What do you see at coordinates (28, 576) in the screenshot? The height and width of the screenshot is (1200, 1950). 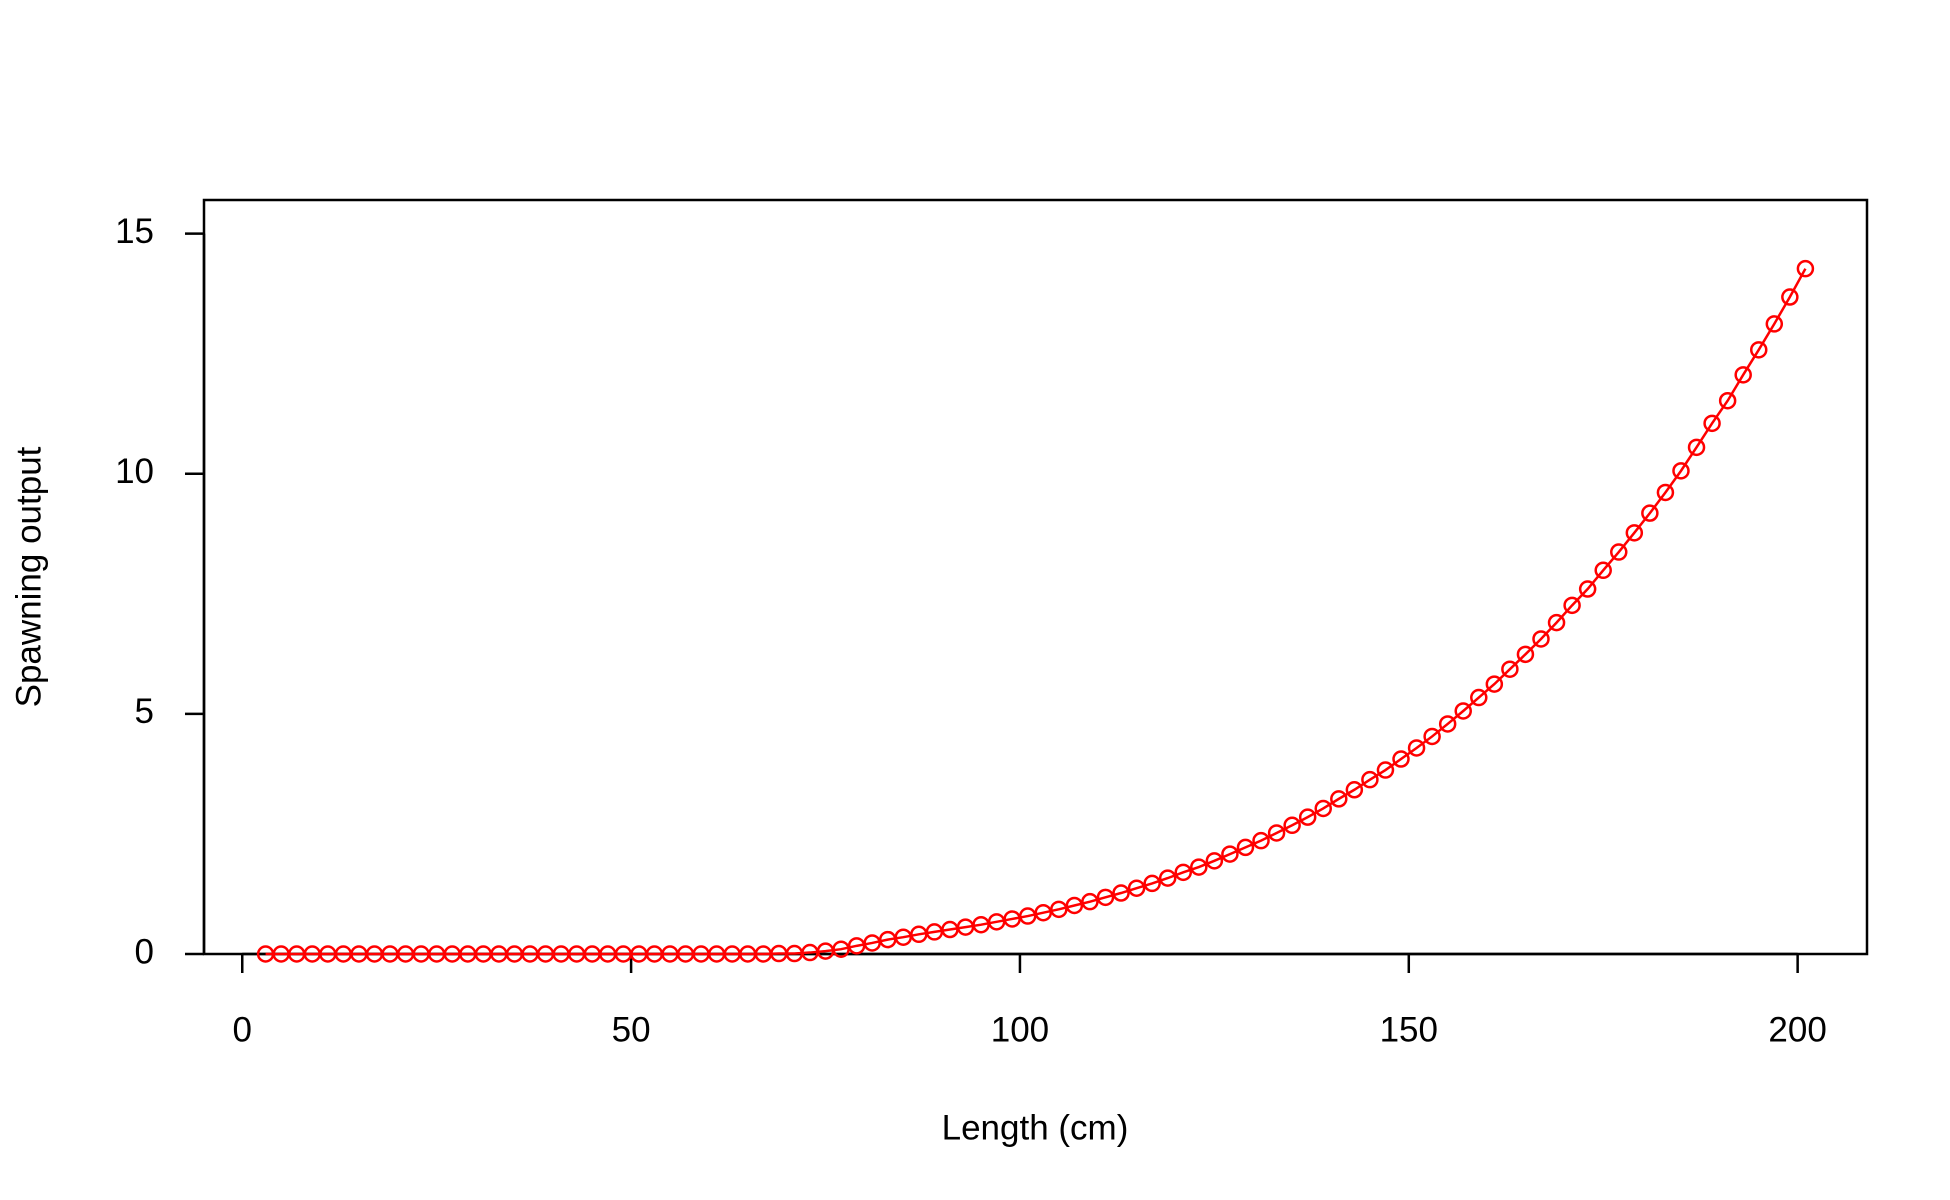 I see `y-axis-title: Spawning output` at bounding box center [28, 576].